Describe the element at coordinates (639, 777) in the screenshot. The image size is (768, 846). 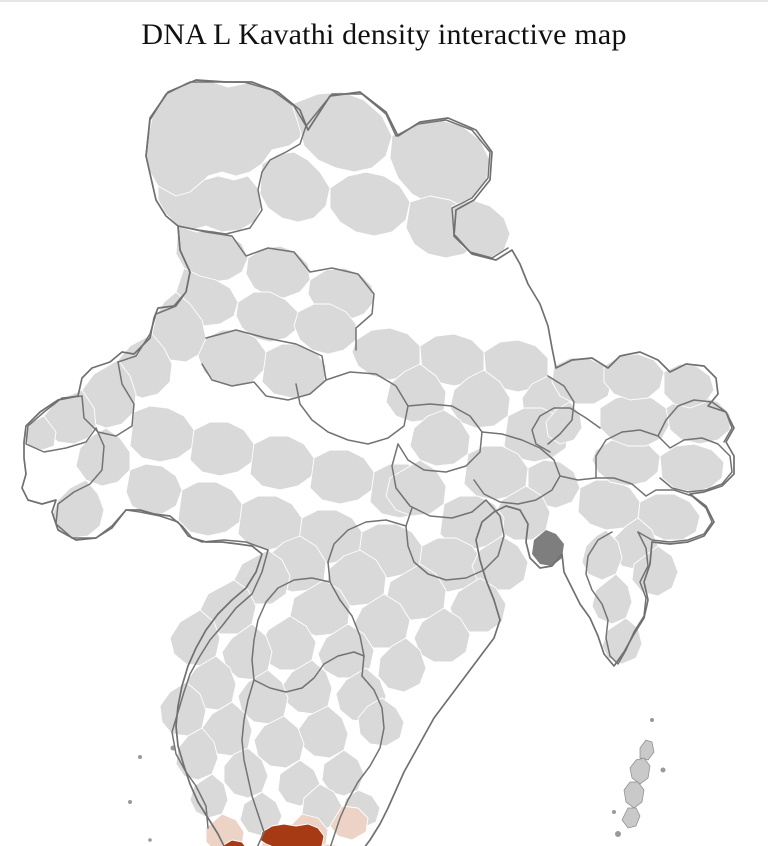
I see `andaman-nicobar-islands` at that location.